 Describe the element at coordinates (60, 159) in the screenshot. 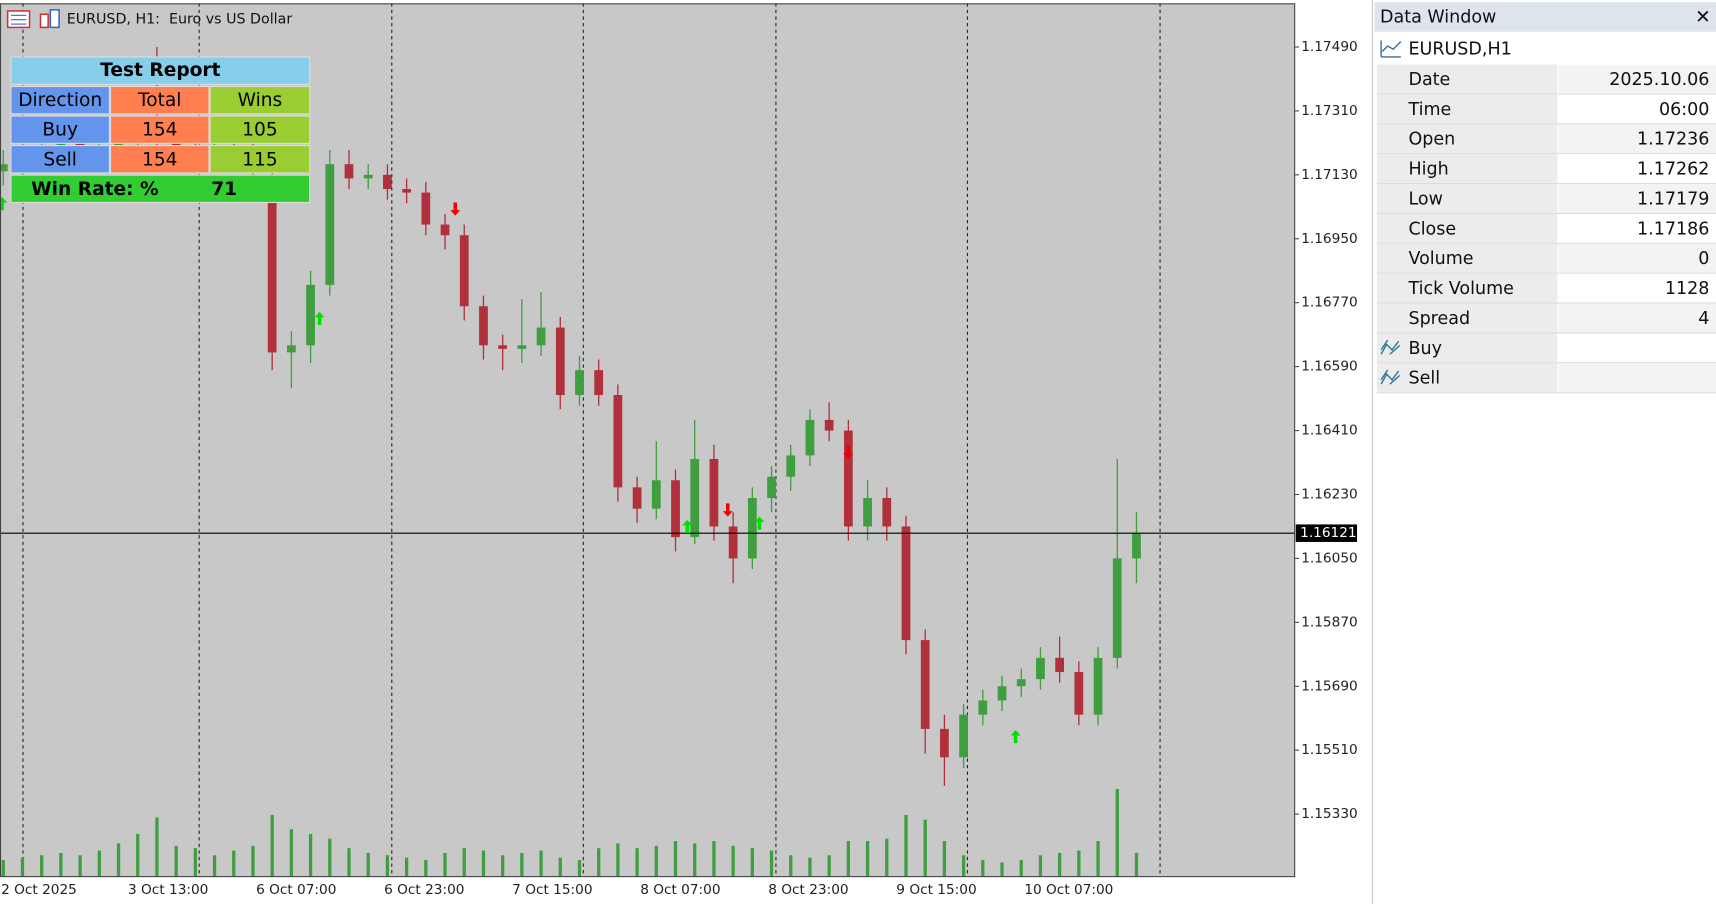

I see `report-value: Sell` at that location.